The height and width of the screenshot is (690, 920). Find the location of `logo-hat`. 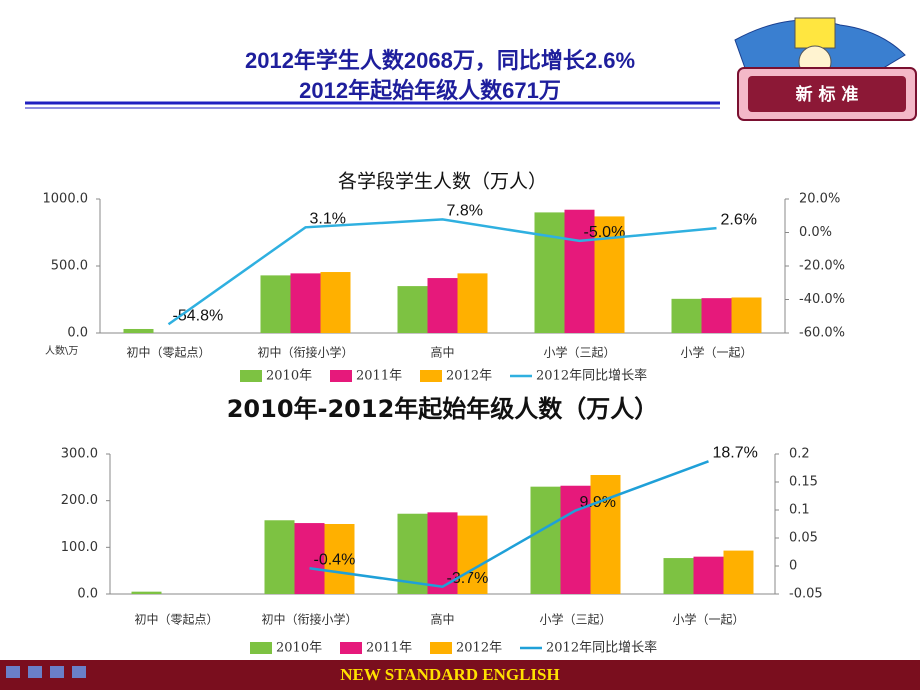

logo-hat is located at coordinates (815, 33).